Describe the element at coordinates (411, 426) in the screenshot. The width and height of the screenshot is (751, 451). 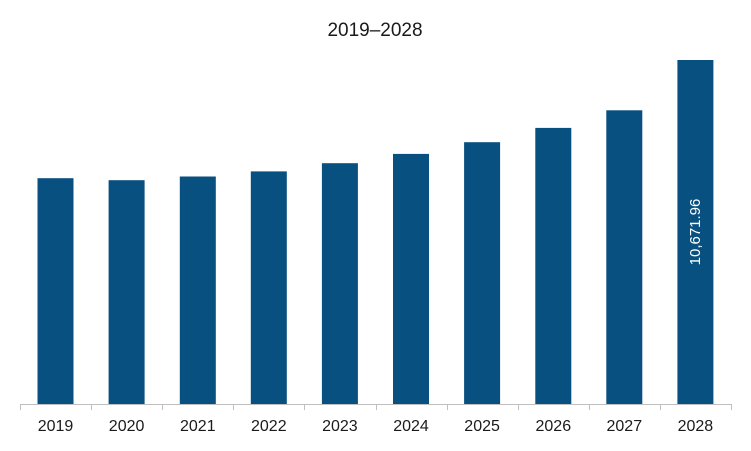
I see `x-tick-label-2024: 2024` at that location.